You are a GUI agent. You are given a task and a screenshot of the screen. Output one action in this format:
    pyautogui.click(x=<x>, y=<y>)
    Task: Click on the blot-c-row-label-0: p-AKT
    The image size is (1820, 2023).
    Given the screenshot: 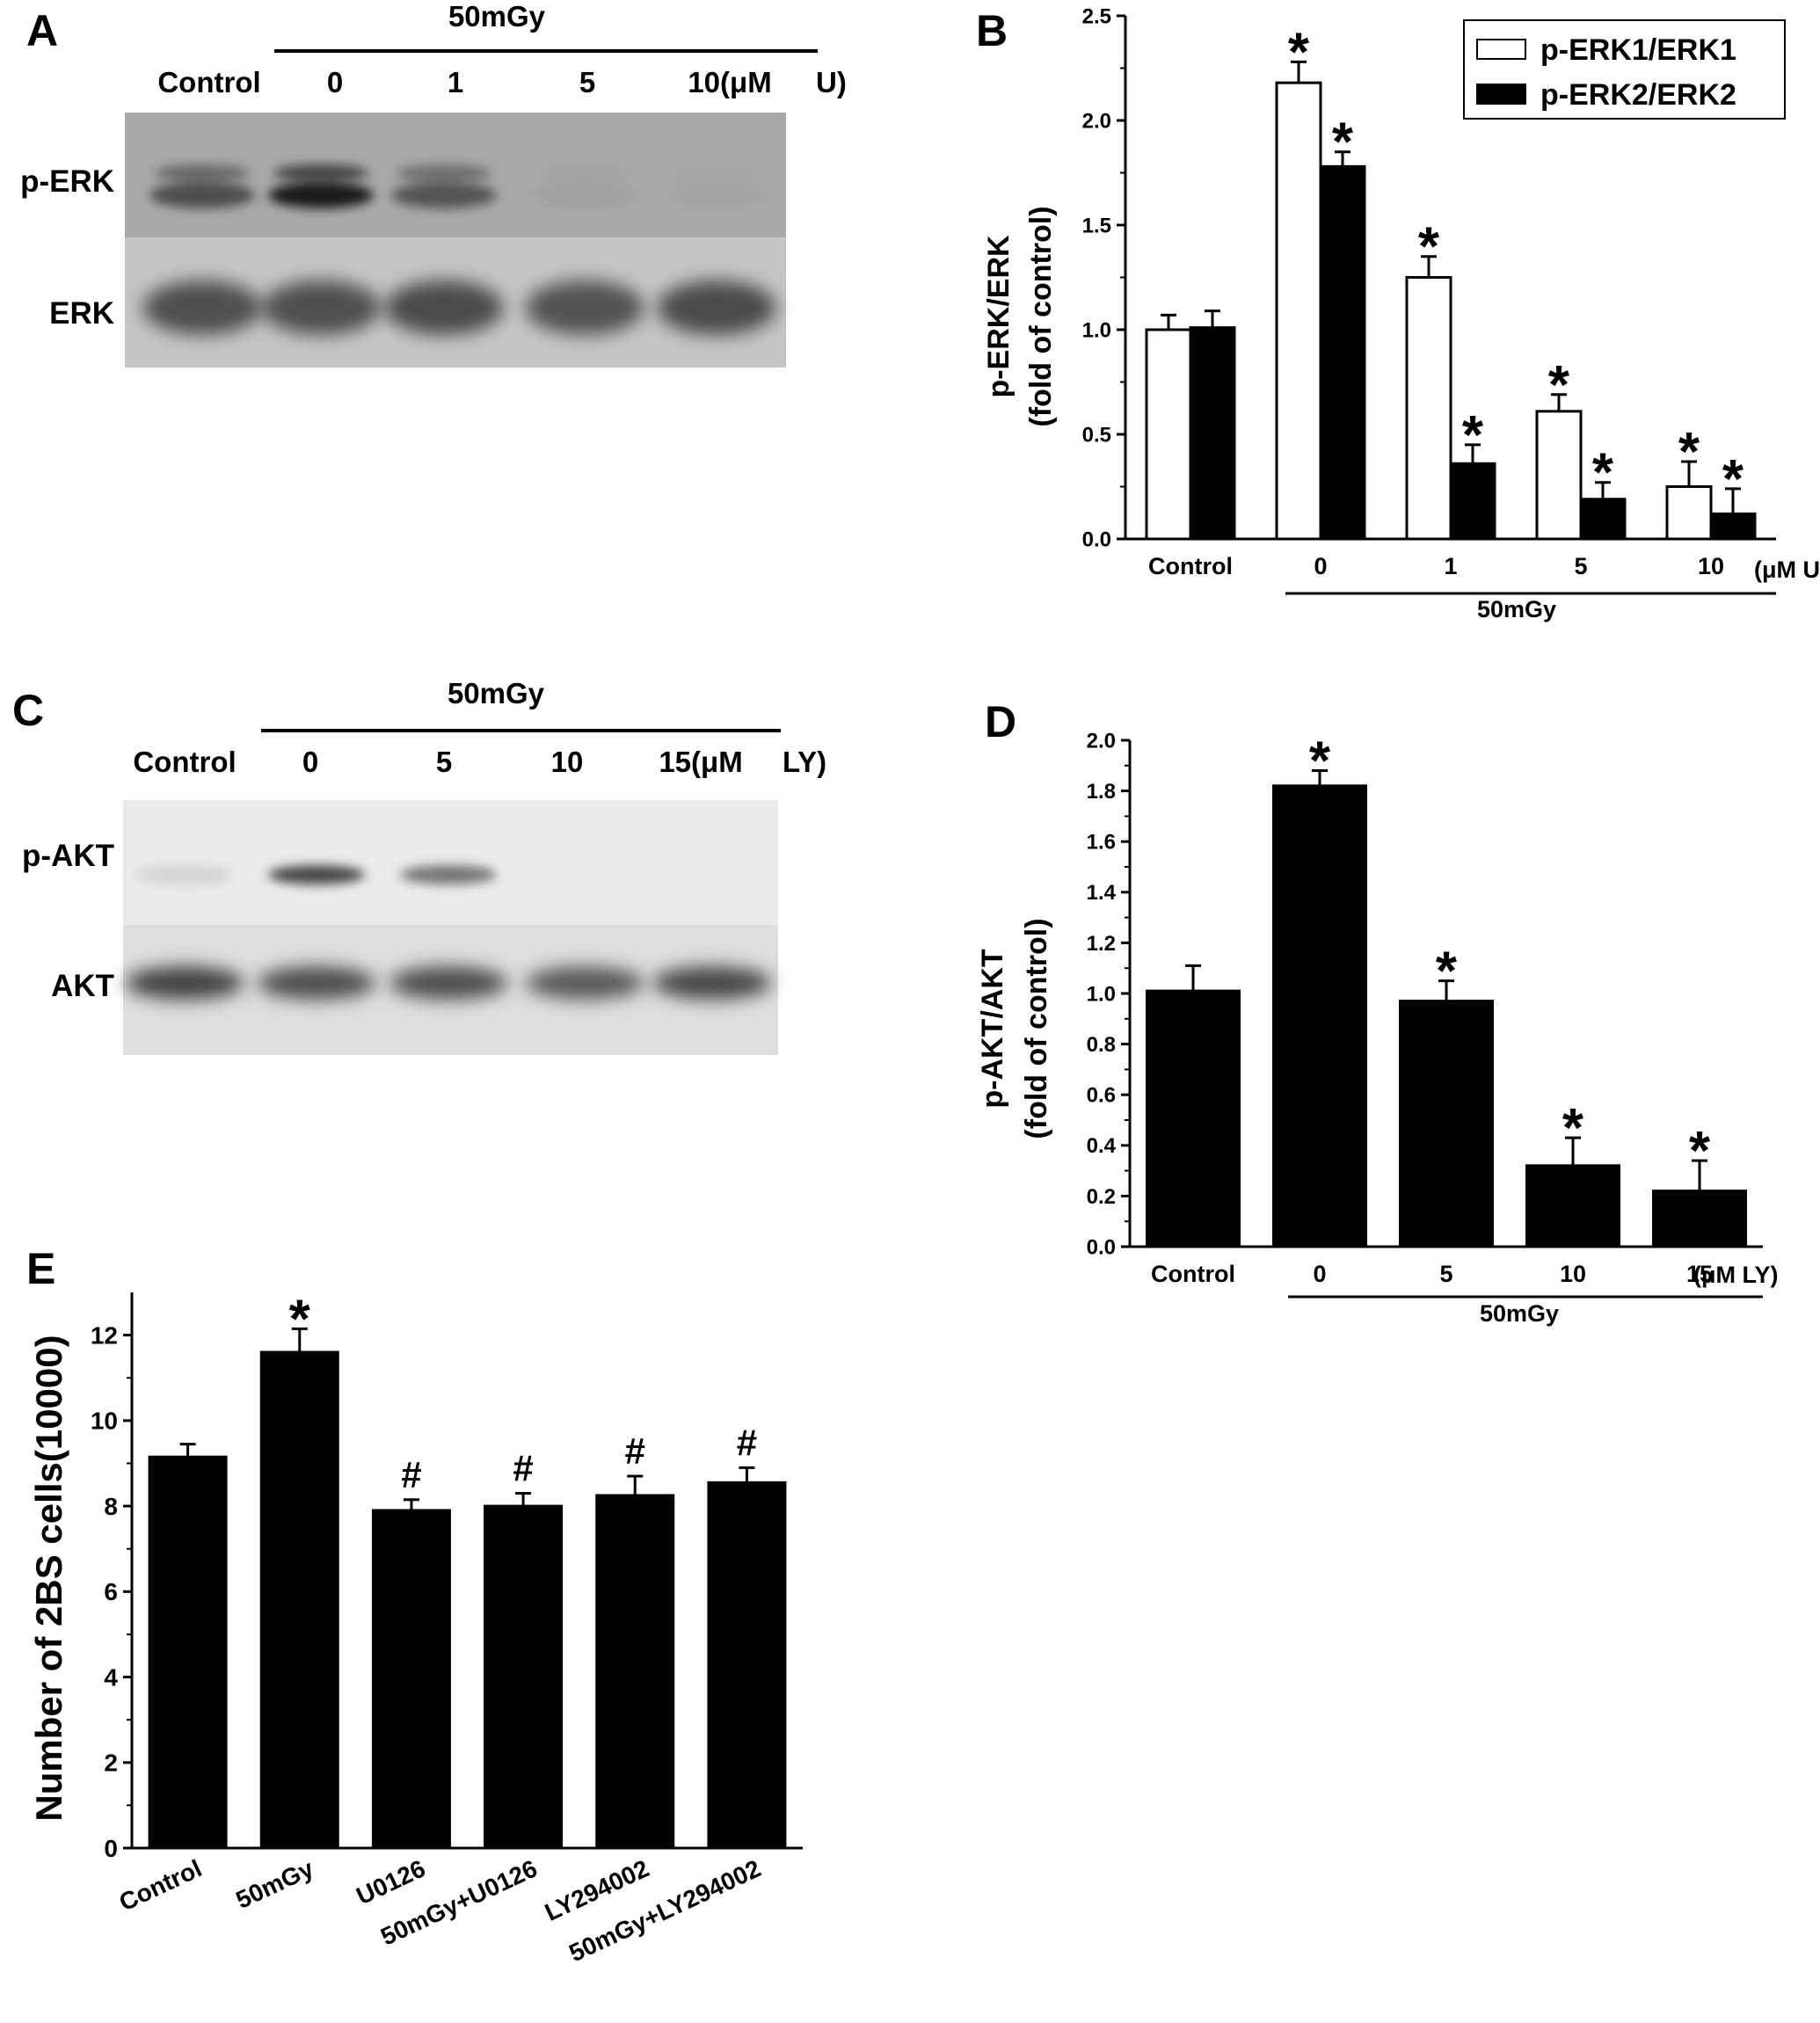 What is the action you would take?
    pyautogui.click(x=68, y=856)
    